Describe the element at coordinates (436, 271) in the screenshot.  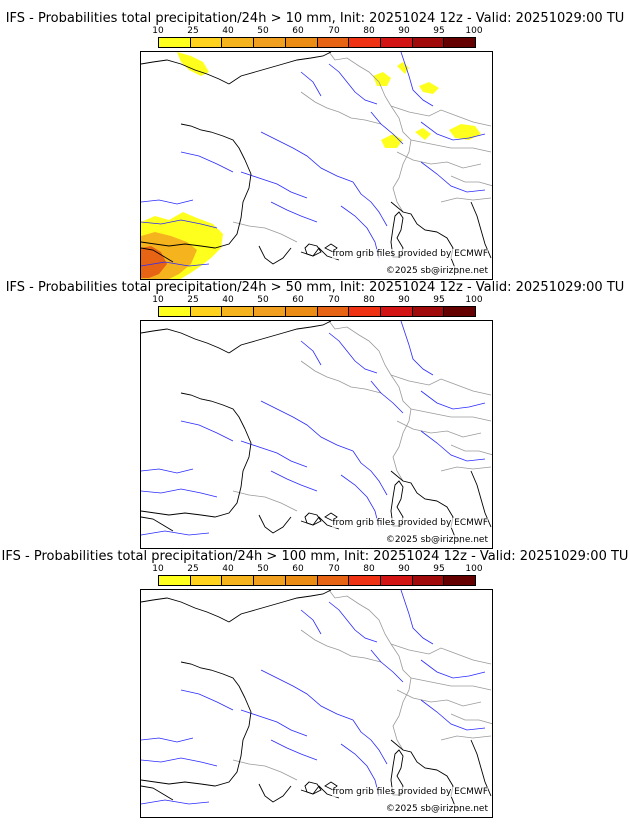
I see `copyright-credit: ©2025 sb@irizpne.net` at that location.